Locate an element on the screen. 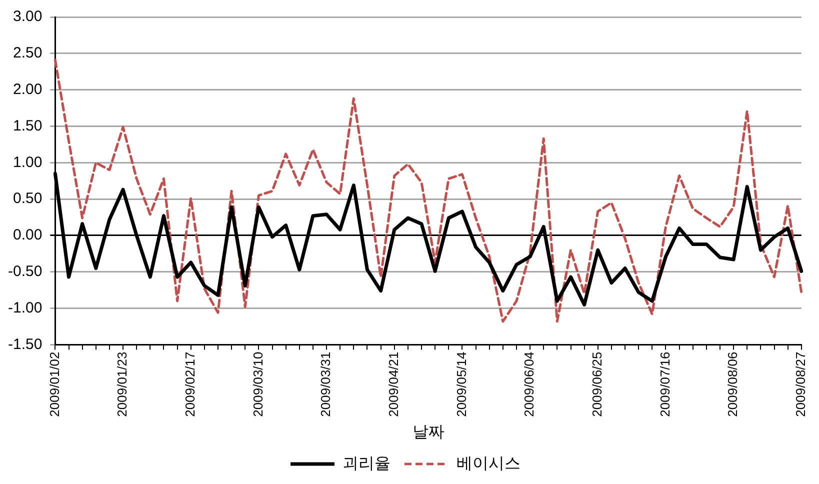  x-tick-label: 2009/01/23 is located at coordinates (122, 384).